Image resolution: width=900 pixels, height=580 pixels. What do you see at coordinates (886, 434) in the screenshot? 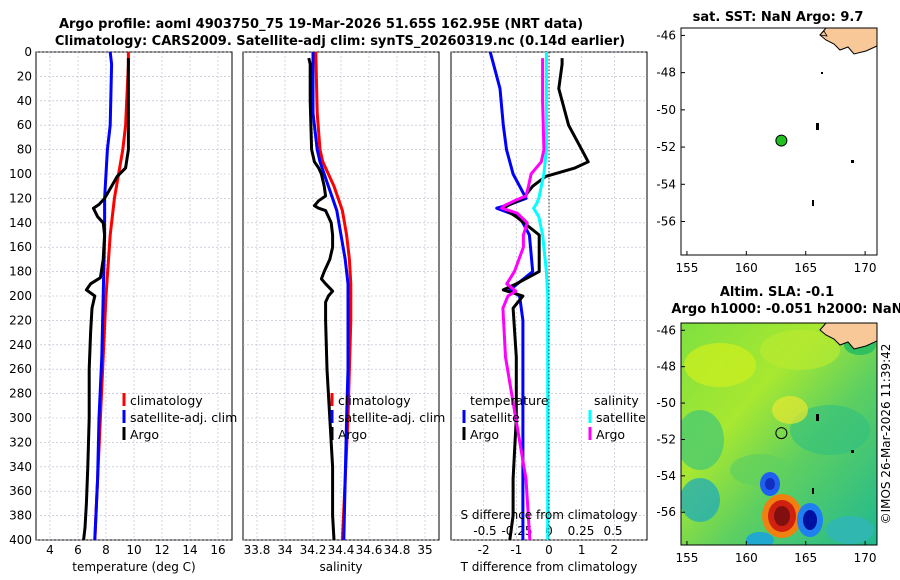
I see `imos-timestamp: ©IMOS 26-Mar-2026 11:39:42` at bounding box center [886, 434].